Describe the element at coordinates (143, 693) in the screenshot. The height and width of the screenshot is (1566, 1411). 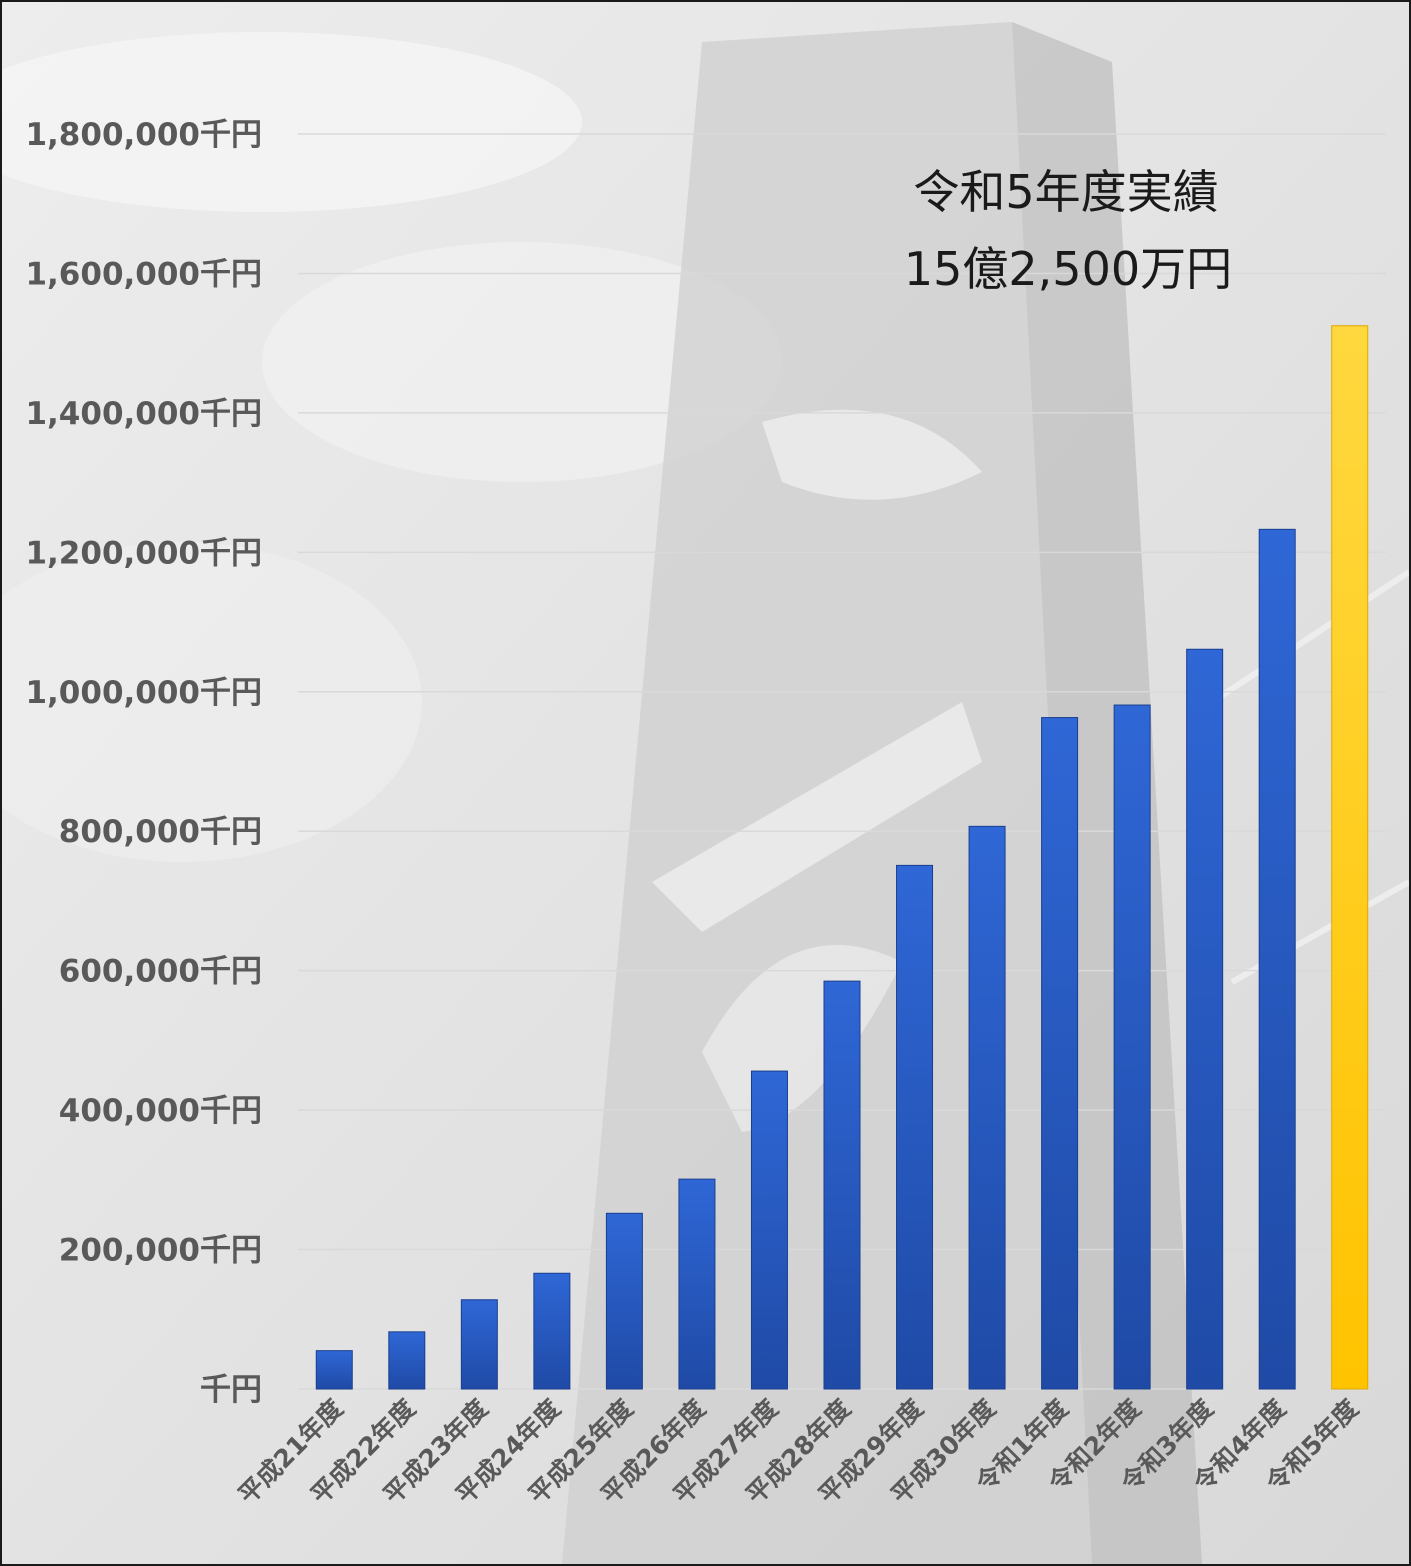
I see `y-tick-label: 1,000,000千円` at that location.